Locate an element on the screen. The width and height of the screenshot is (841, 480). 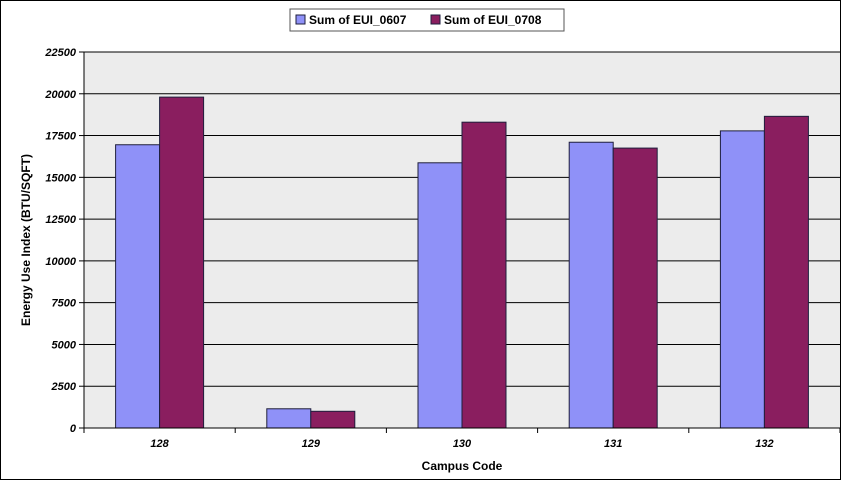
y-tick-label: 17500 is located at coordinates (60, 137).